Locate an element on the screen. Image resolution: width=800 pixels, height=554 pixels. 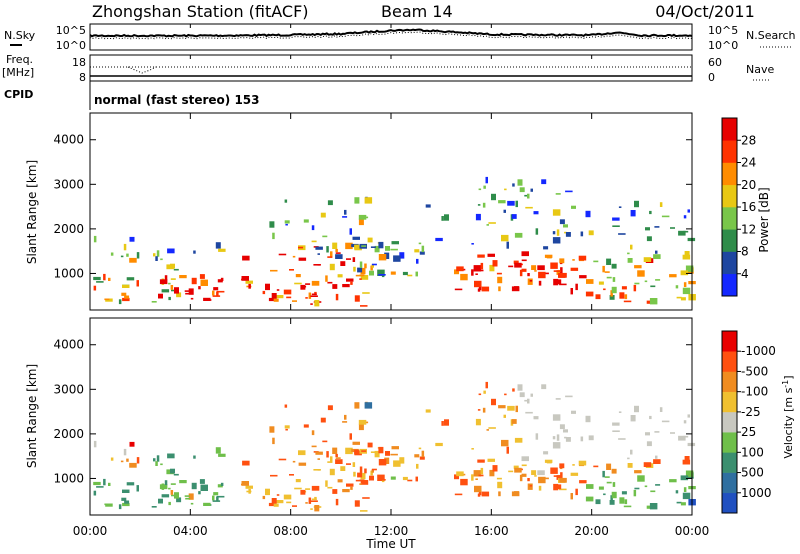
nsky-line is located at coordinates (391, 33).